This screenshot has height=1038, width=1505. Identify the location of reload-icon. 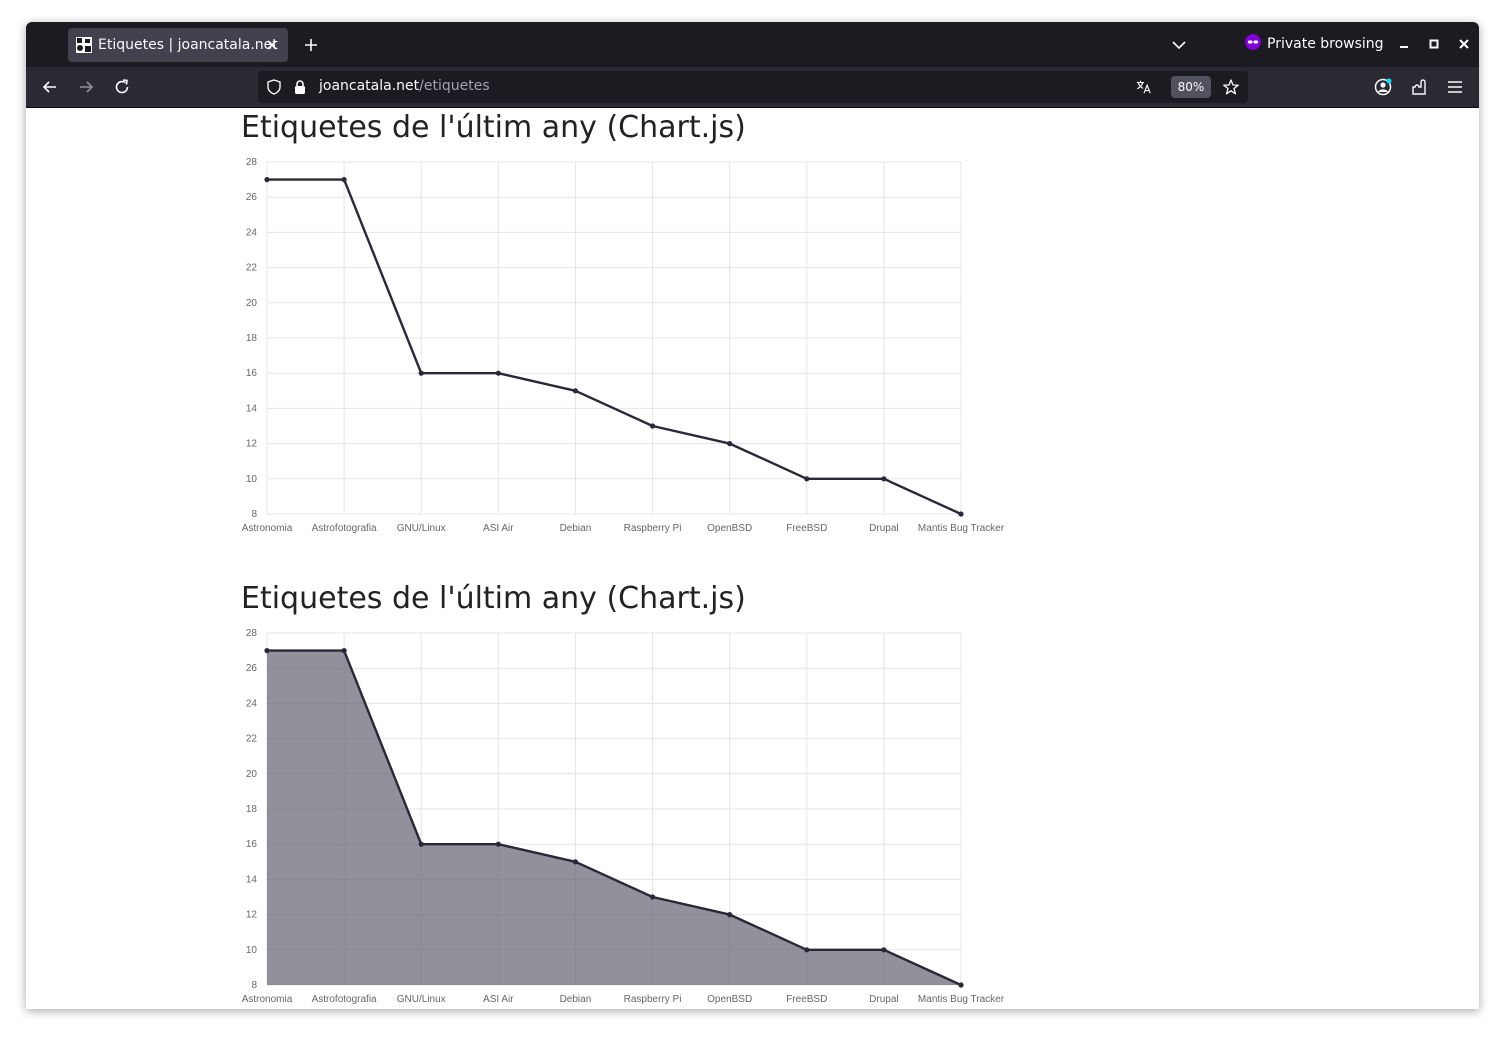
(122, 87).